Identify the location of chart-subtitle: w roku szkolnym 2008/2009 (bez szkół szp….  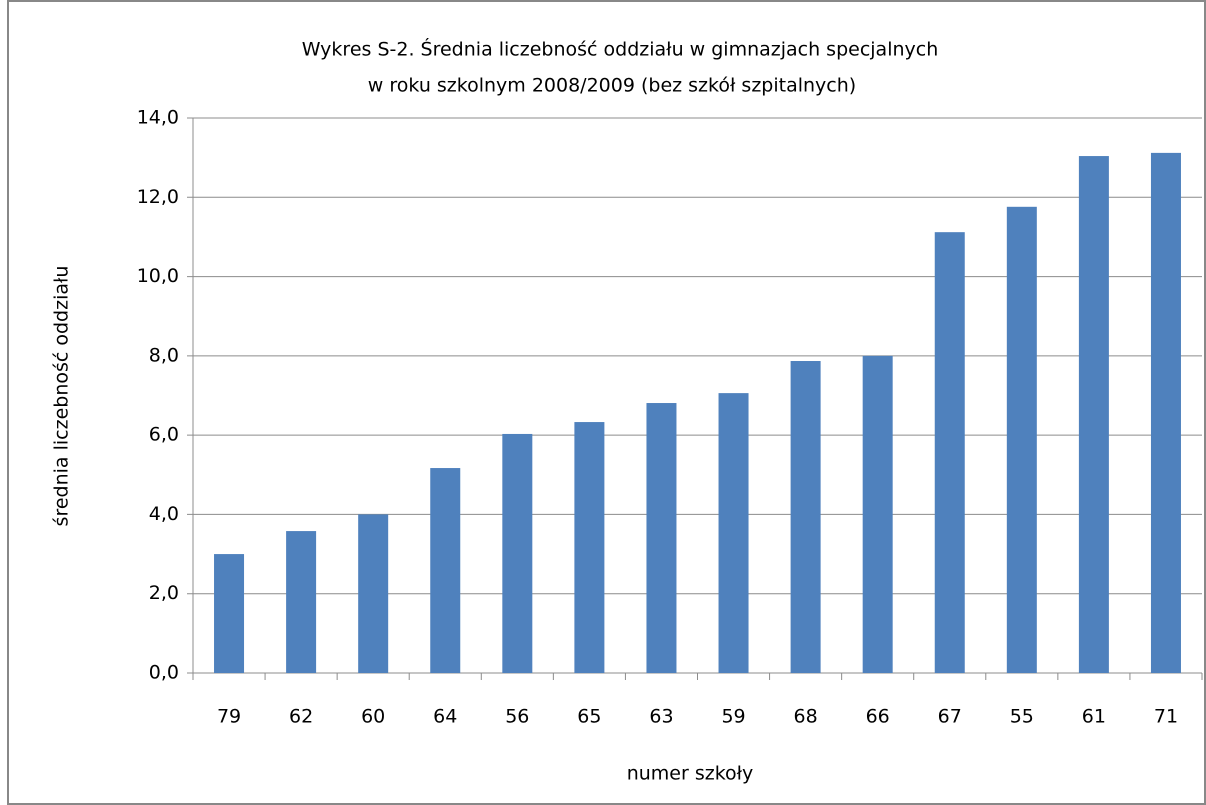
(612, 86).